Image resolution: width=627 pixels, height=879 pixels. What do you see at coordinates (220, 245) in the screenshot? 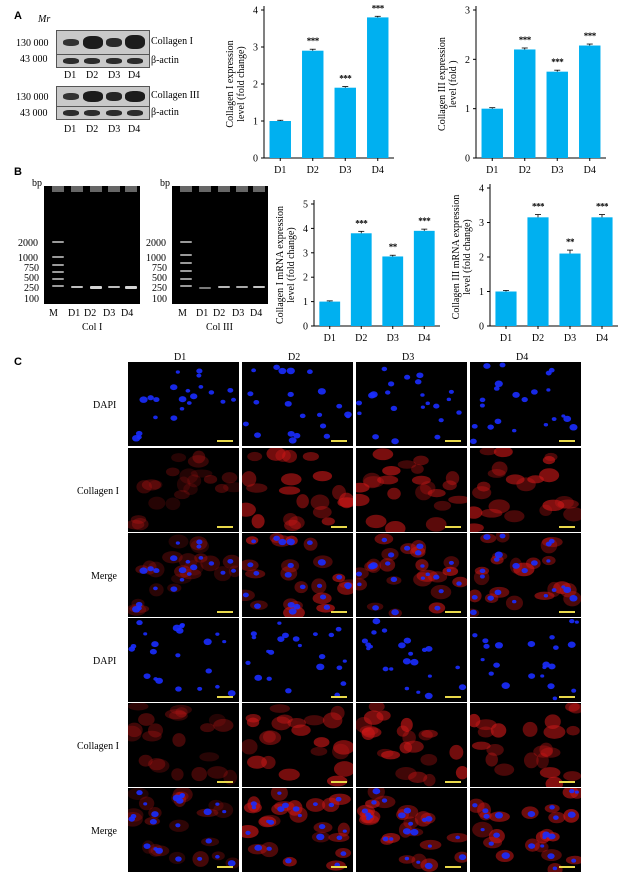
I see `gel2-image` at bounding box center [220, 245].